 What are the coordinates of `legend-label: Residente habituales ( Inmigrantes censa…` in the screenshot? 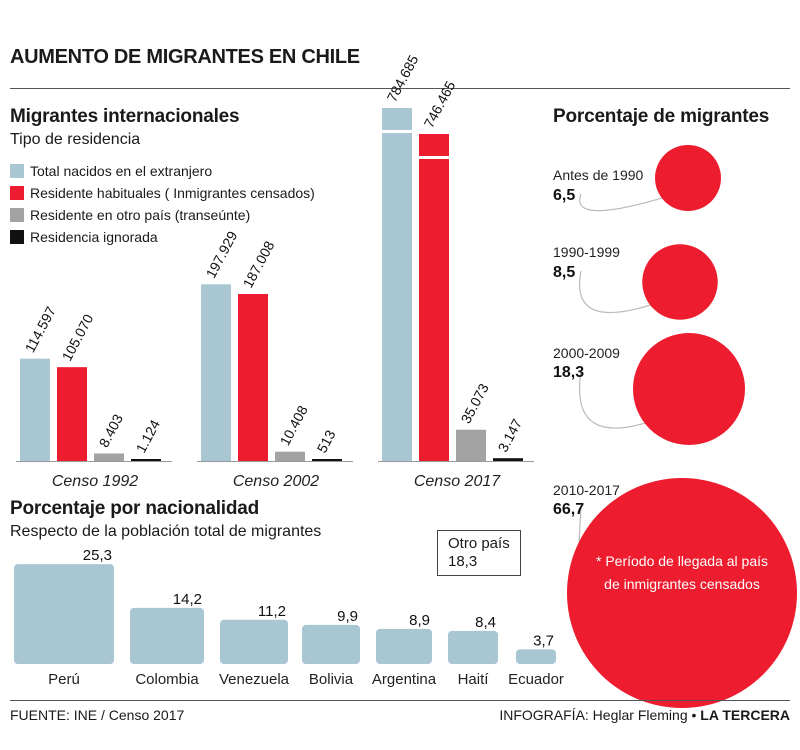 It's located at (172, 193).